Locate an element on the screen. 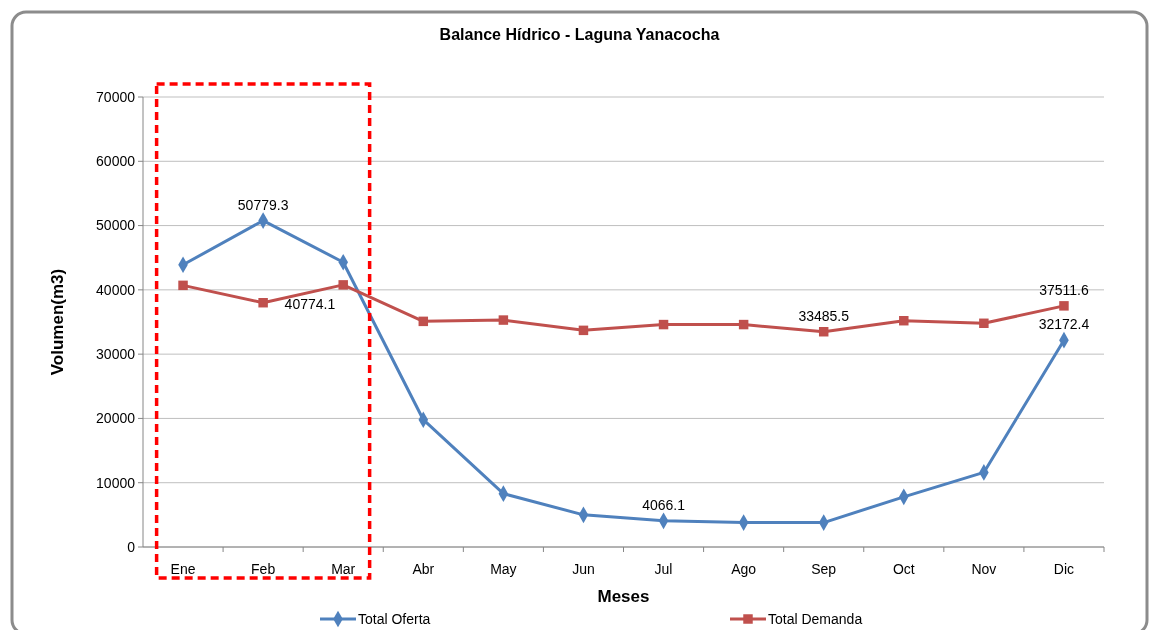 This screenshot has width=1159, height=638. x-axis-title: Meses is located at coordinates (623, 596).